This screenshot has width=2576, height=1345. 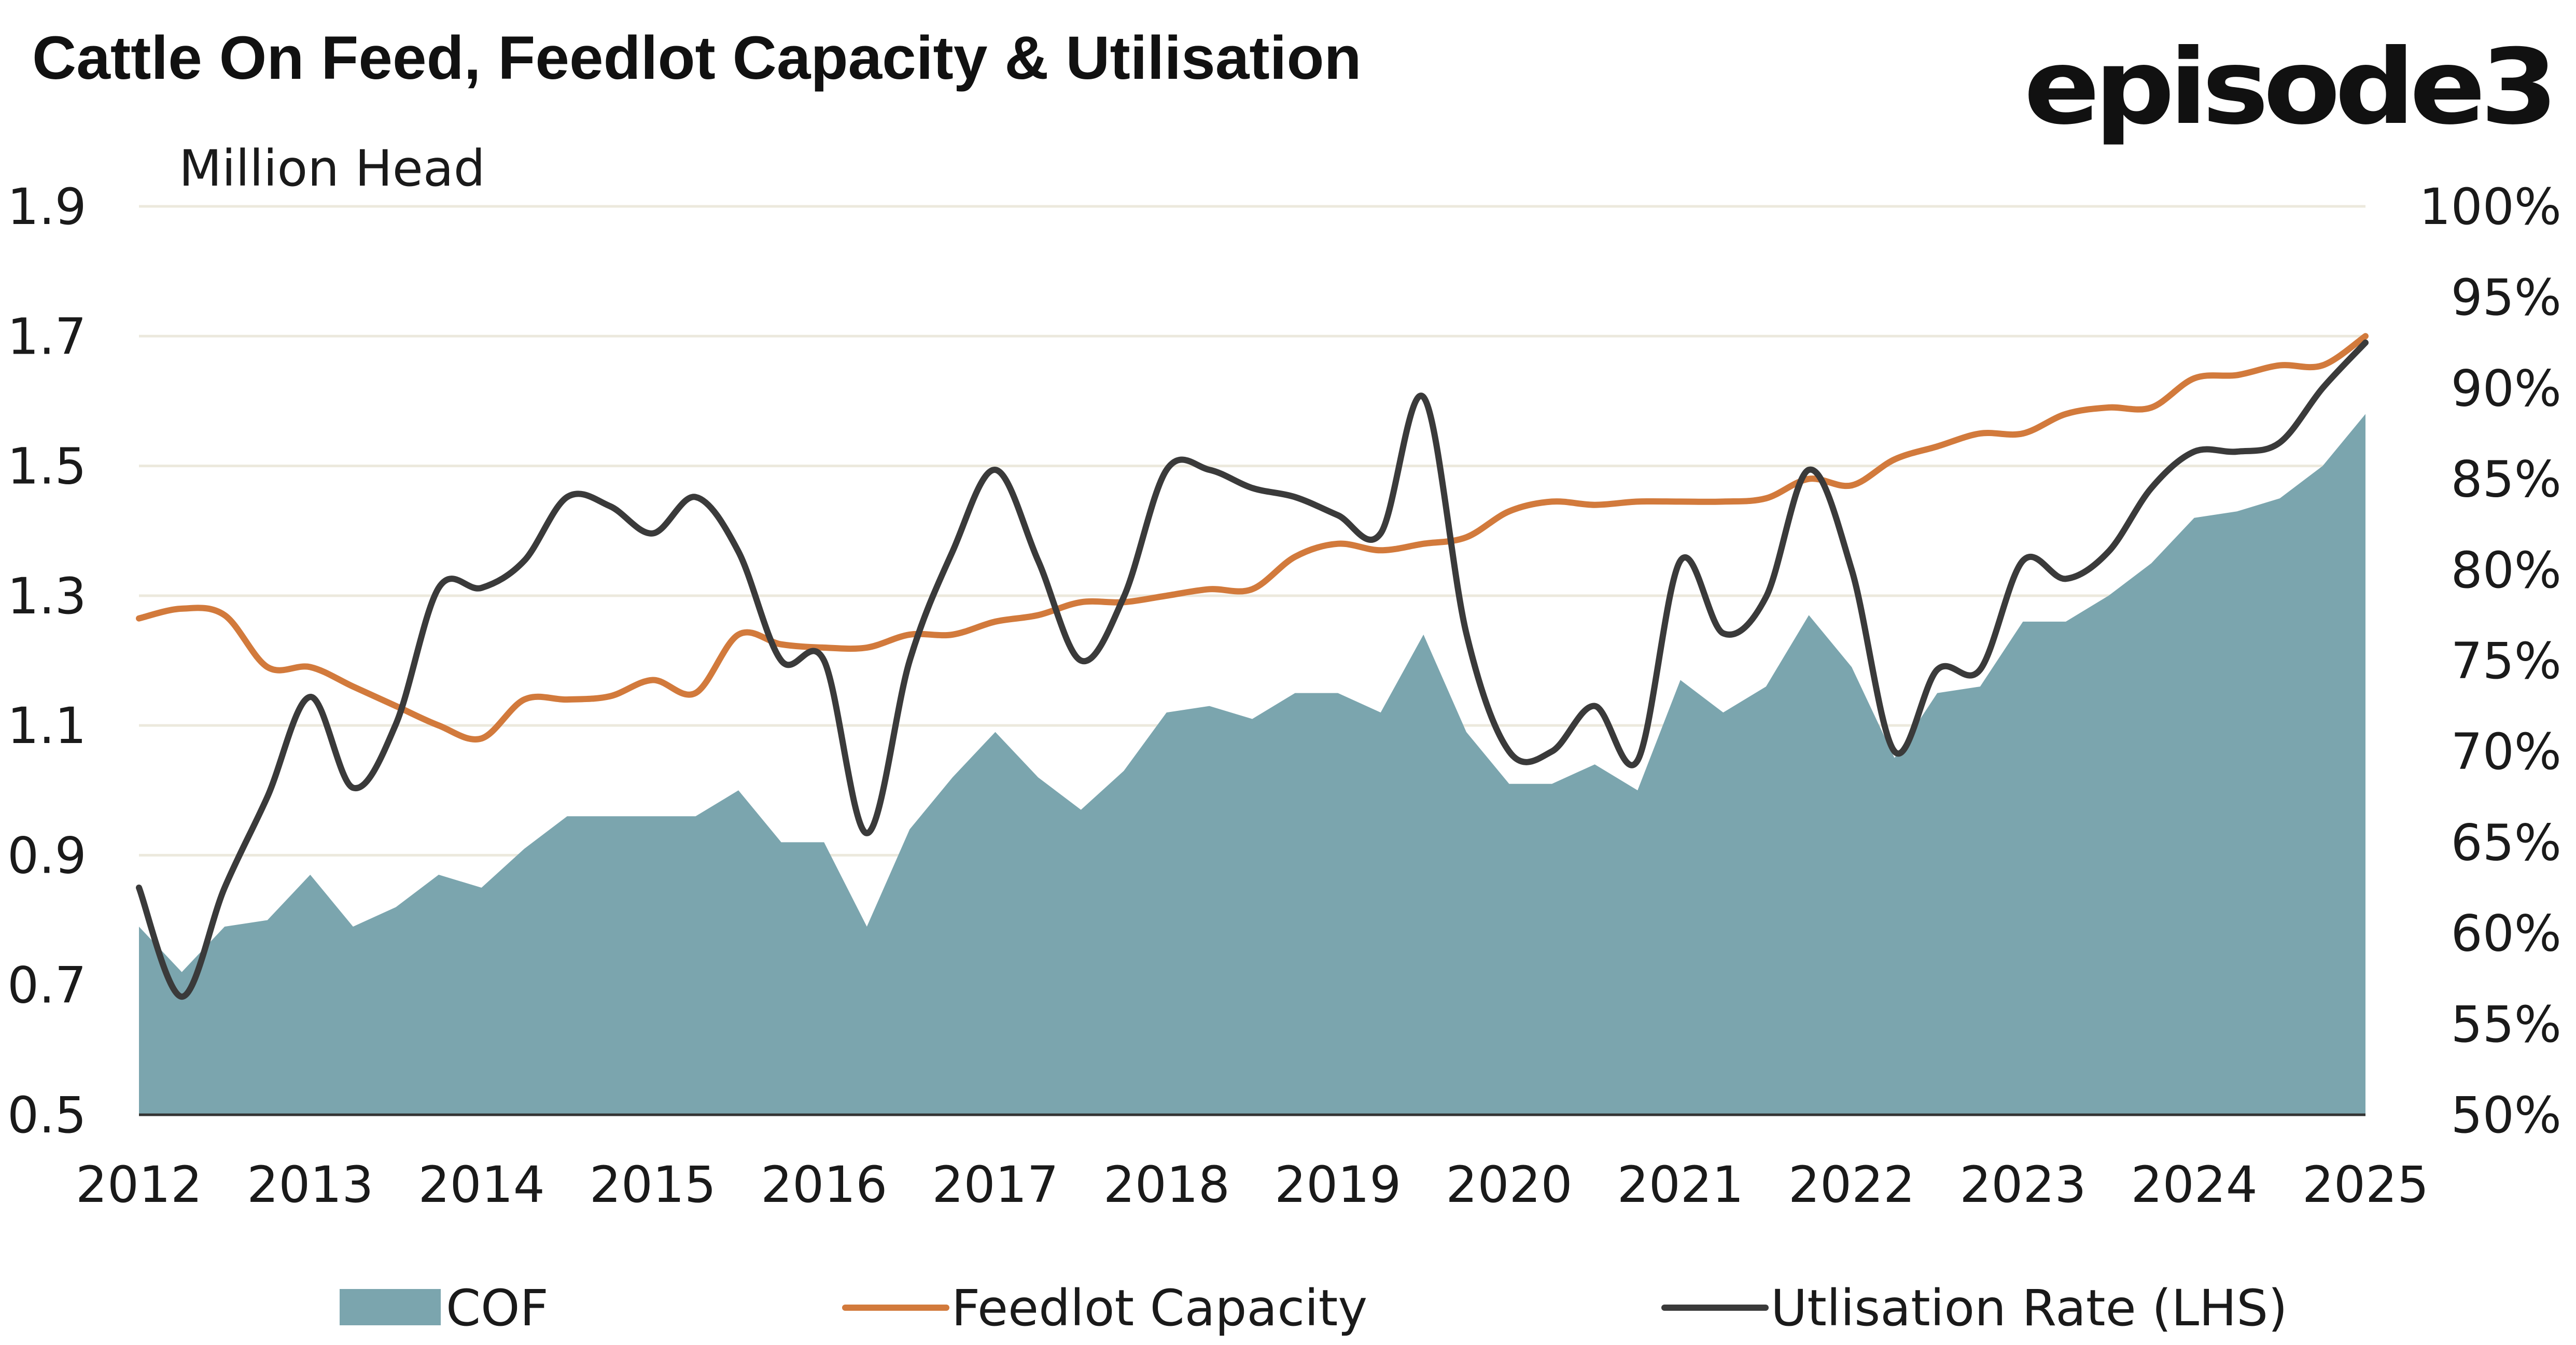 What do you see at coordinates (2506, 661) in the screenshot?
I see `y-right-tick-label: 75%` at bounding box center [2506, 661].